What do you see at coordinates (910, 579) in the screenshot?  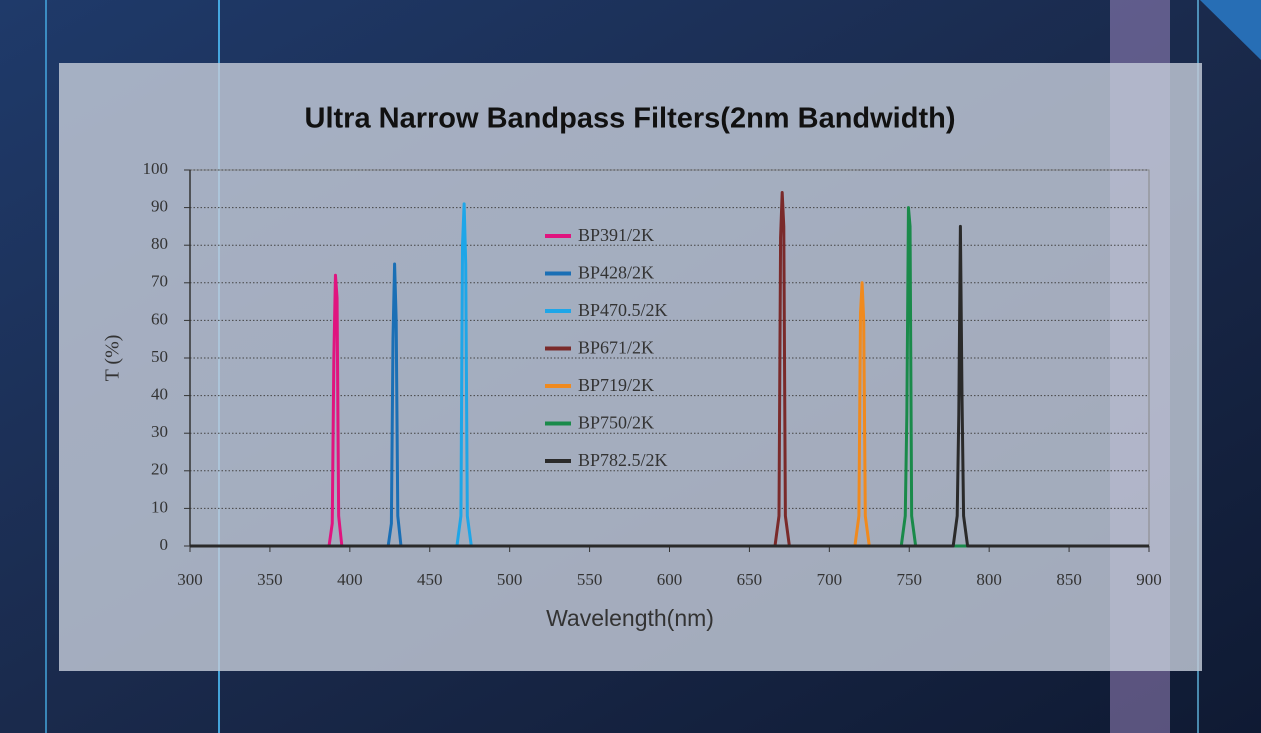 I see `x-tick-label: 750` at bounding box center [910, 579].